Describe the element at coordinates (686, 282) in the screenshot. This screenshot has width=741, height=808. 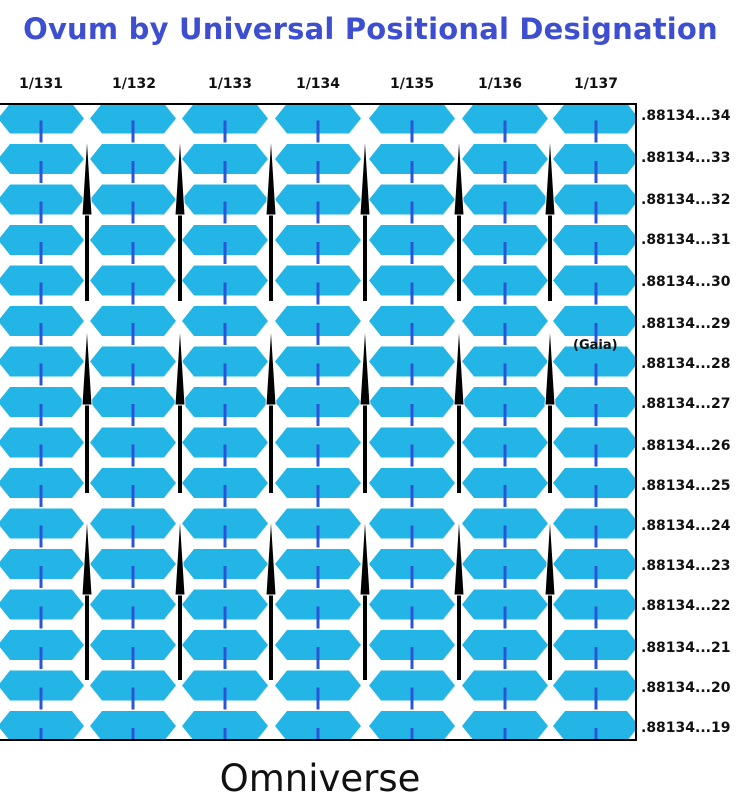
I see `row-label: .88134...30` at that location.